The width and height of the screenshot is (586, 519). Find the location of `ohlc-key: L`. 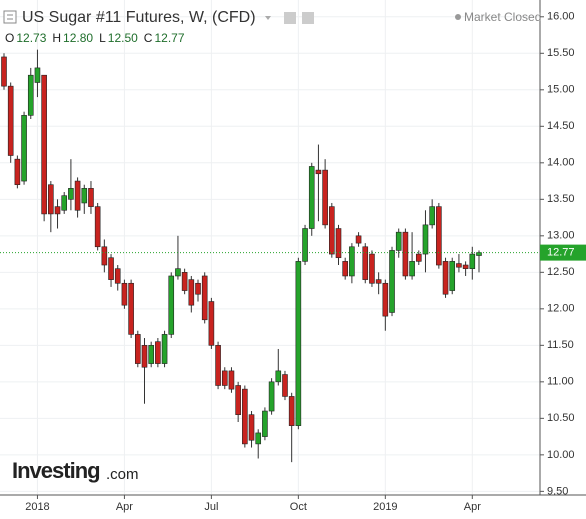

ohlc-key: L is located at coordinates (102, 38).